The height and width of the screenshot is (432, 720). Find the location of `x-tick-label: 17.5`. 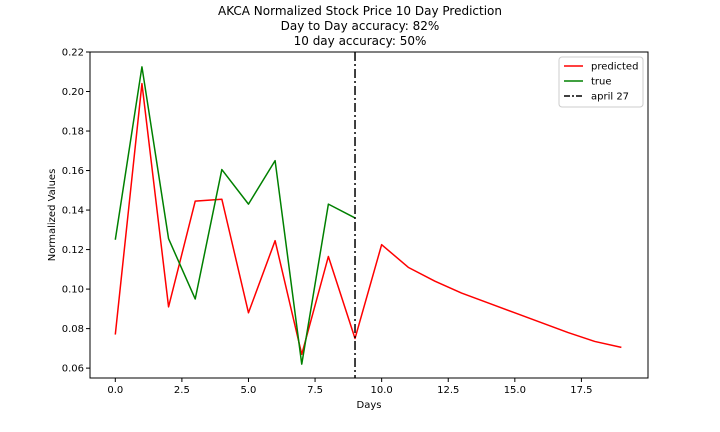

x-tick-label: 17.5 is located at coordinates (581, 390).